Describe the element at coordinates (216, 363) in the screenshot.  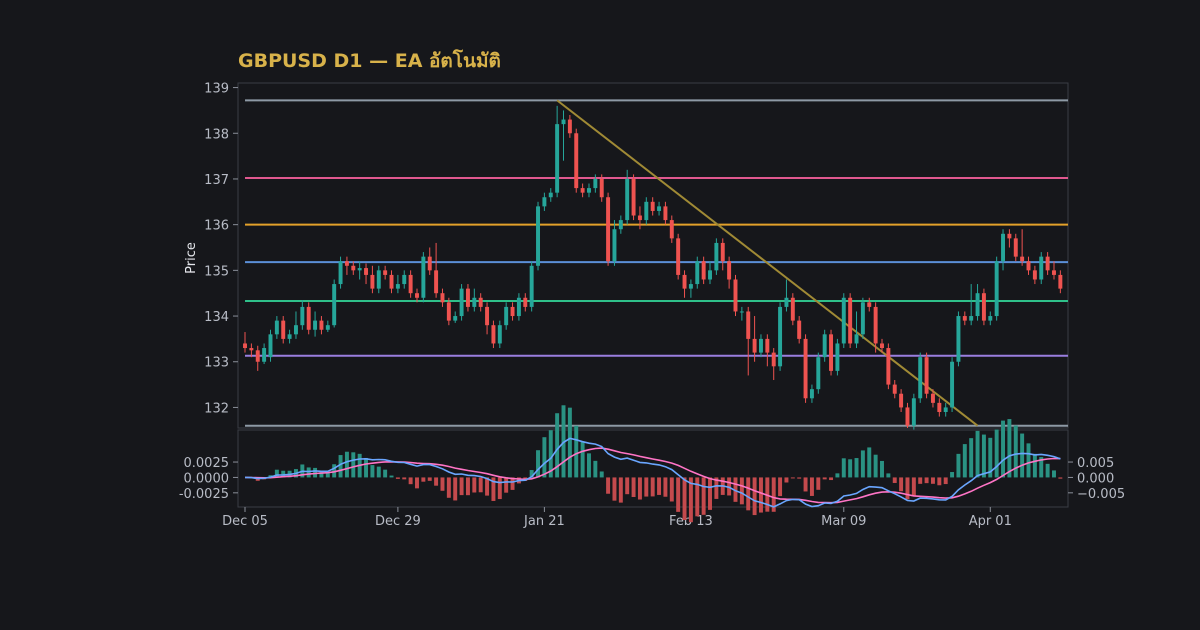
I see `y-tick-label: 133` at that location.